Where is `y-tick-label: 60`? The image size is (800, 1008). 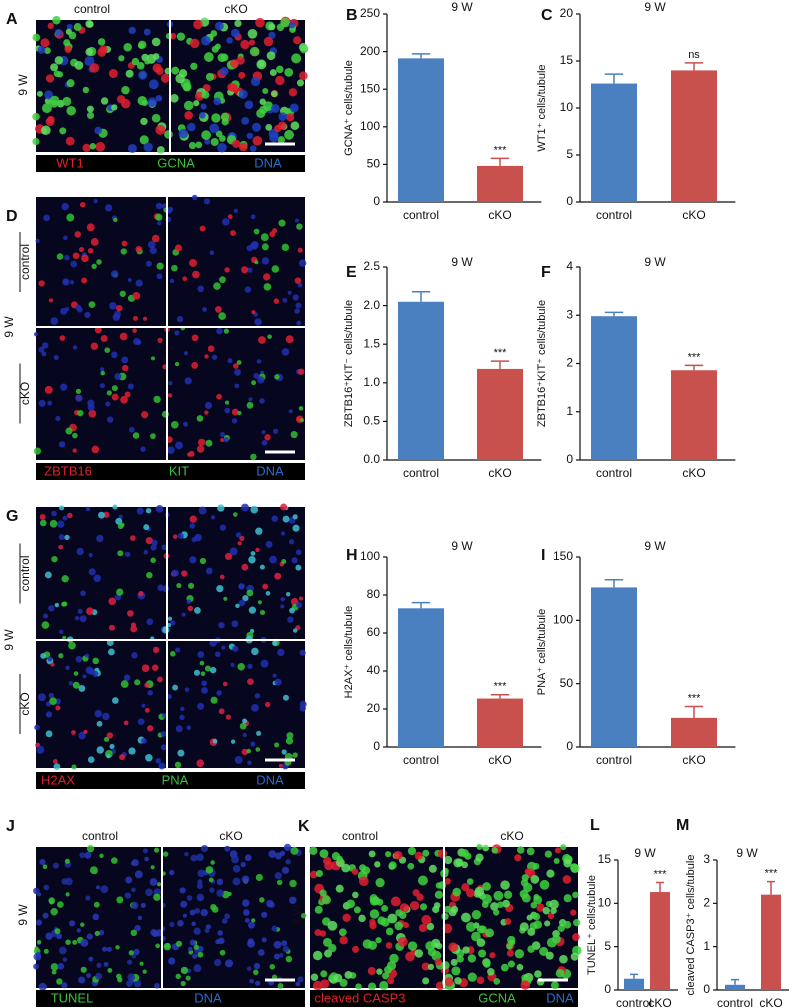
y-tick-label: 60 is located at coordinates (374, 632).